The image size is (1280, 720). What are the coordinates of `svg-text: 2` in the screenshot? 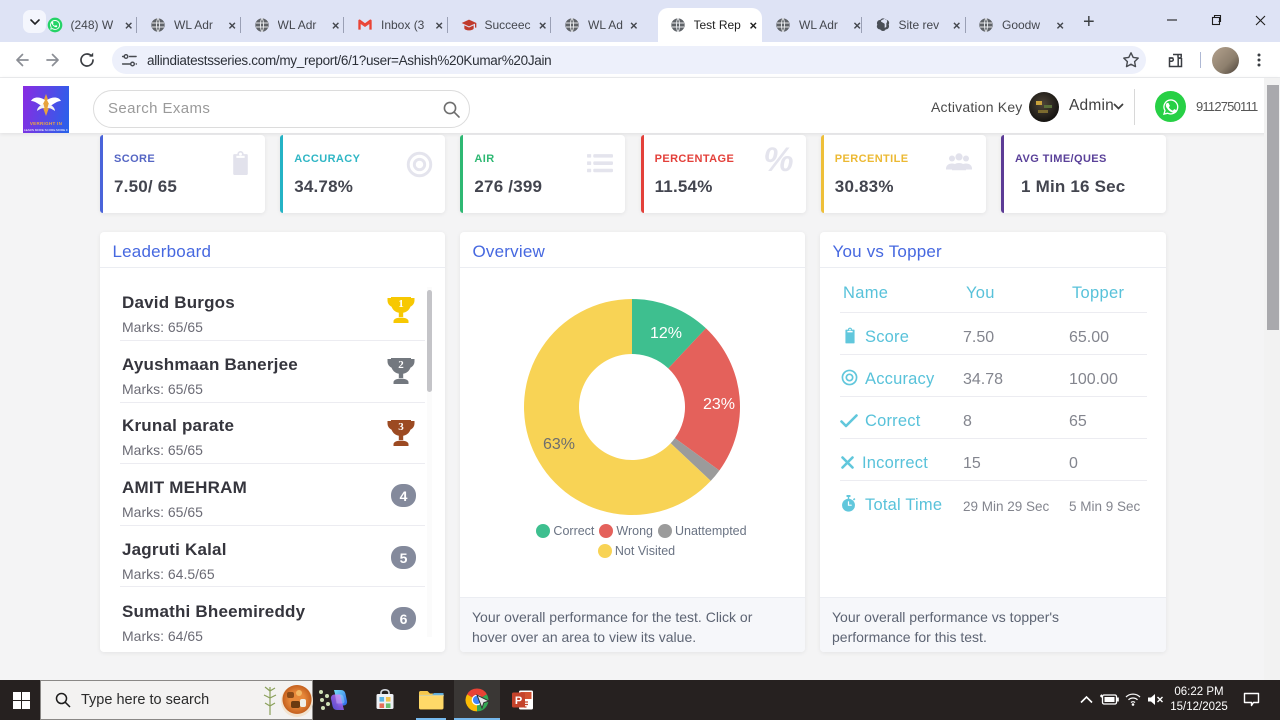 It's located at (401, 365).